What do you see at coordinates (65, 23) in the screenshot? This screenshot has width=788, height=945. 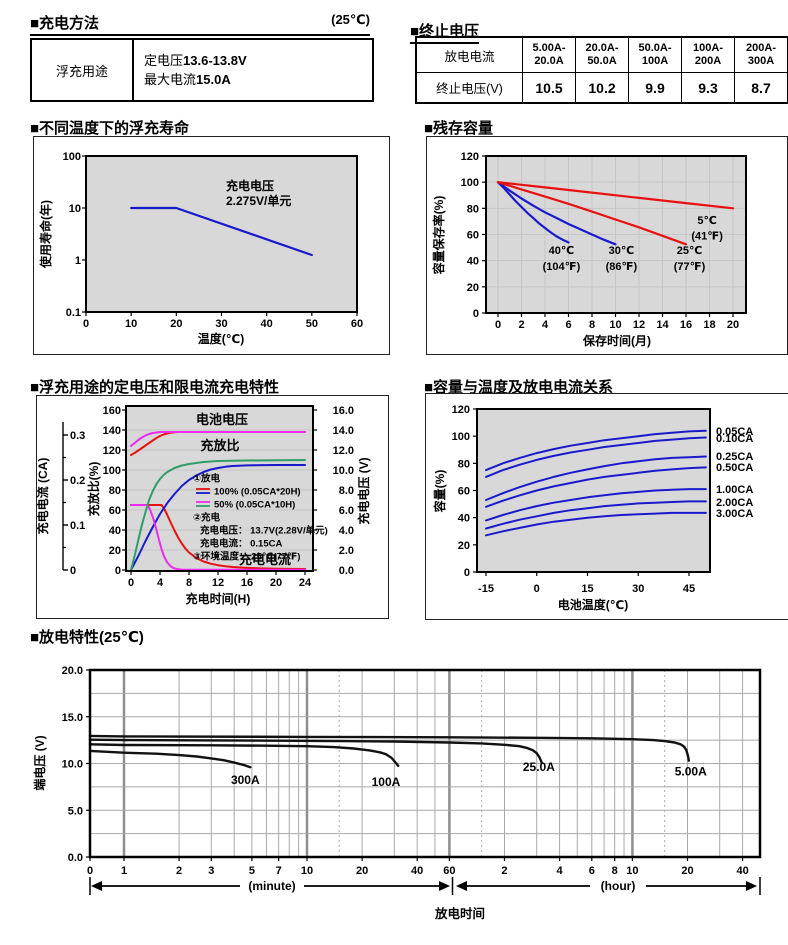 I see `section-title: ■充电方法` at bounding box center [65, 23].